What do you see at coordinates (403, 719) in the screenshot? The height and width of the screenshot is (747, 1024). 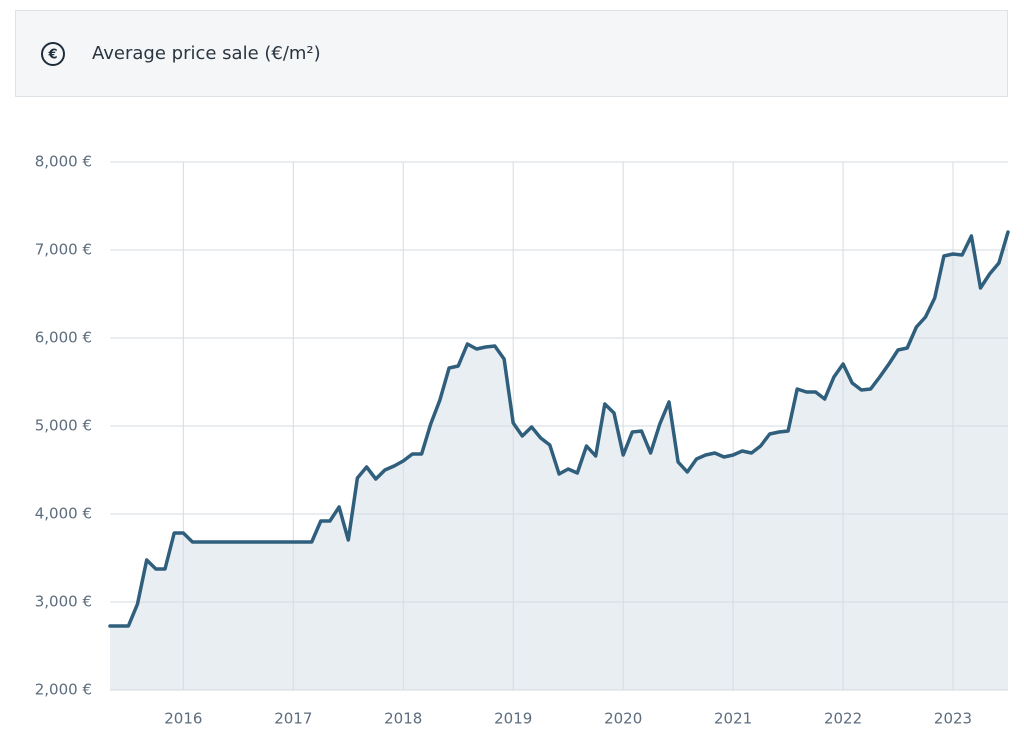 I see `x-tick-label: 2018` at bounding box center [403, 719].